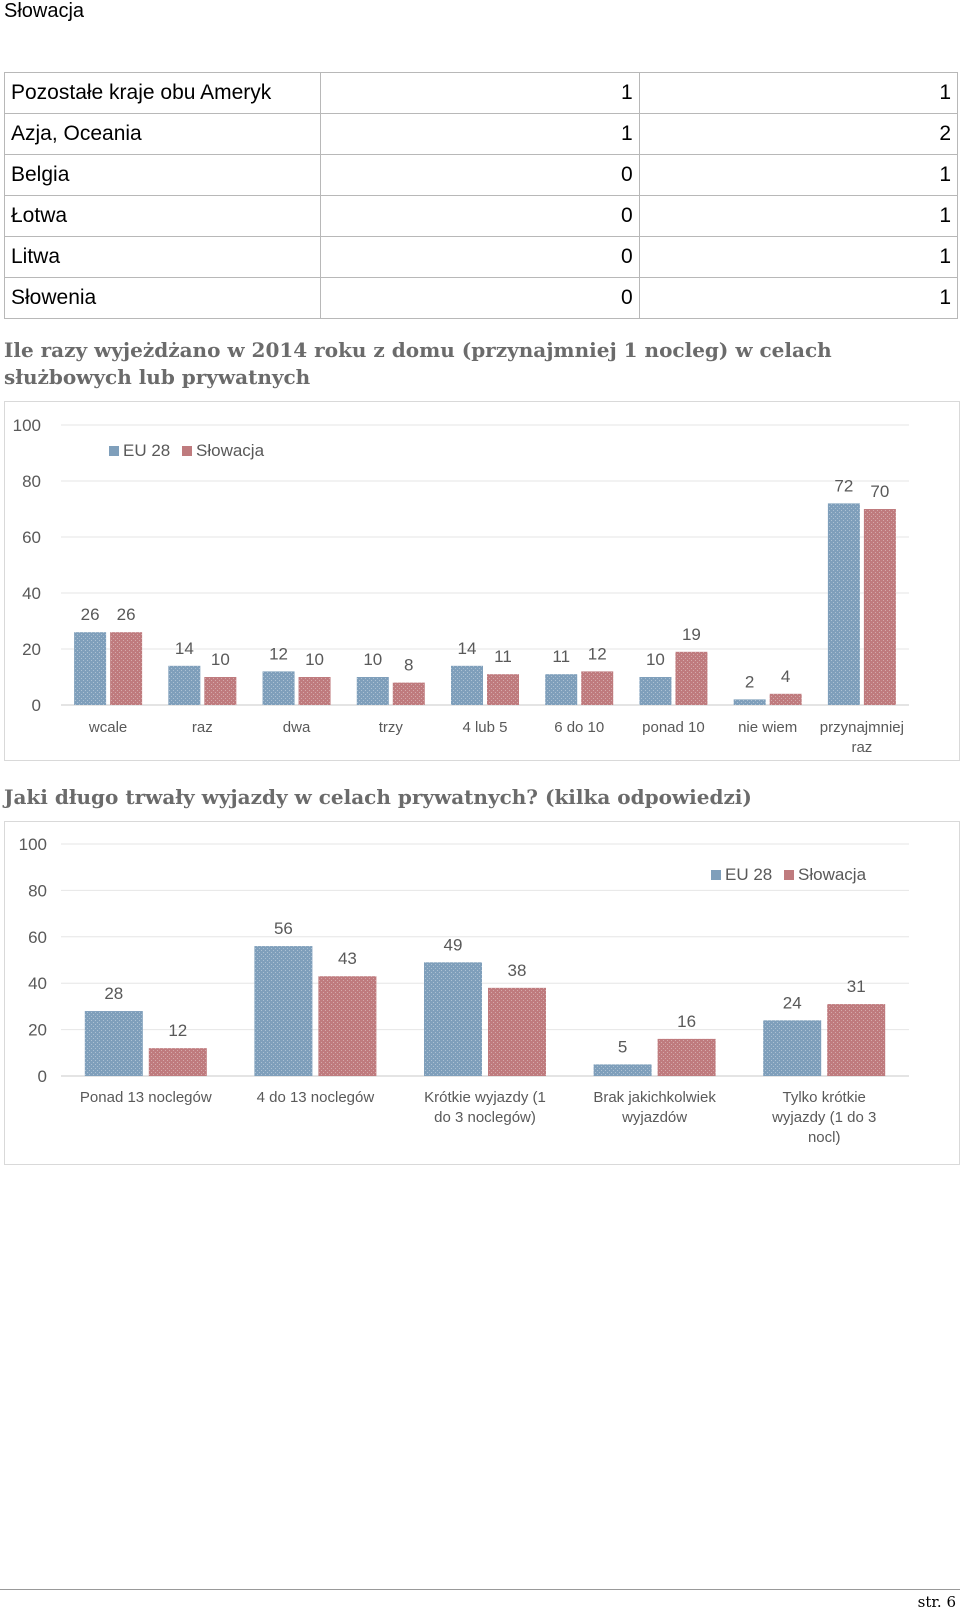  I want to click on table-row: Pozostałe kraje obu Ameryk 1 1, so click(481, 93).